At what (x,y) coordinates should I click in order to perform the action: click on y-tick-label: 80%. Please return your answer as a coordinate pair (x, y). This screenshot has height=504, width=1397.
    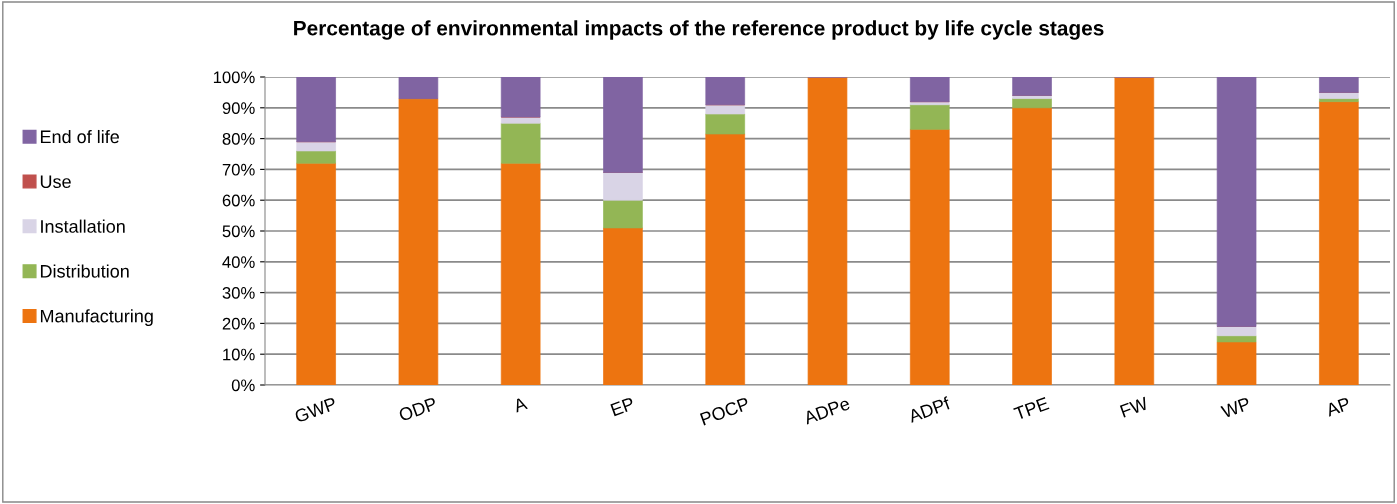
    Looking at the image, I should click on (238, 139).